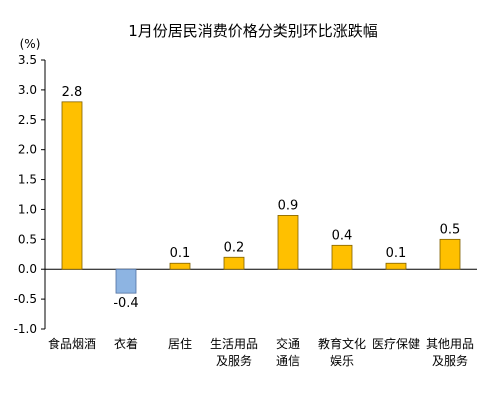  What do you see at coordinates (30, 44) in the screenshot?
I see `y-axis-unit: (%)` at bounding box center [30, 44].